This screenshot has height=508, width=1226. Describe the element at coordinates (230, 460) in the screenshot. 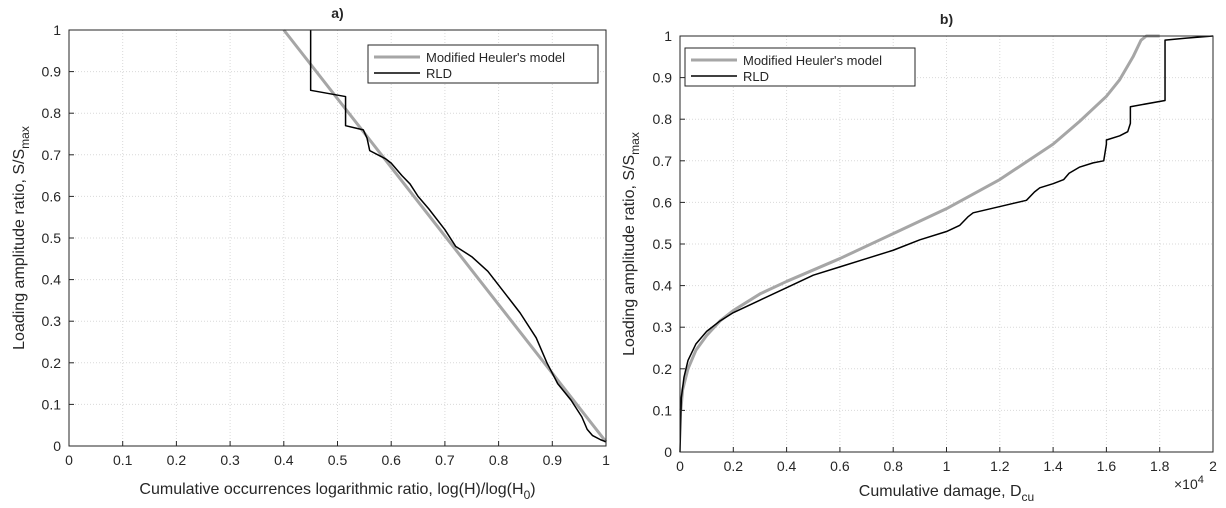

I see `x-tick-label: 0.3` at that location.